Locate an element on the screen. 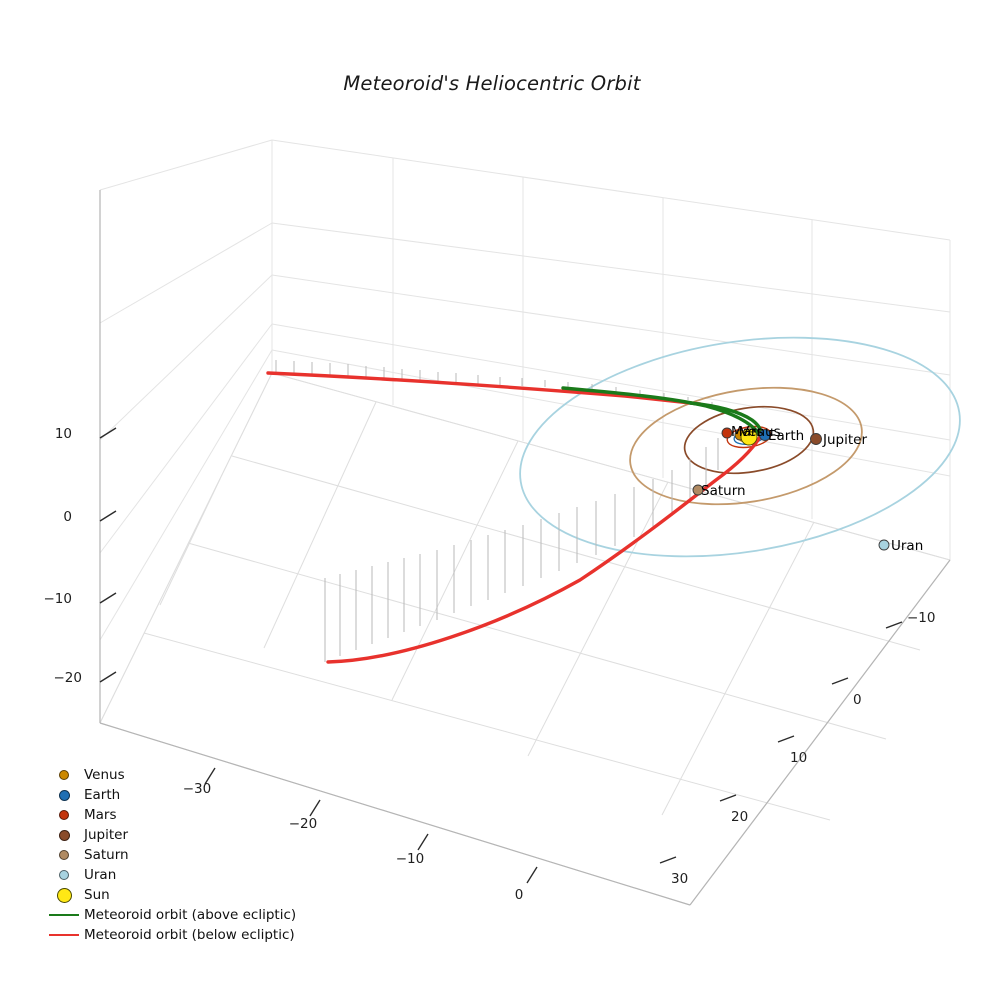 The width and height of the screenshot is (984, 984). mars-label: Mars is located at coordinates (747, 432).